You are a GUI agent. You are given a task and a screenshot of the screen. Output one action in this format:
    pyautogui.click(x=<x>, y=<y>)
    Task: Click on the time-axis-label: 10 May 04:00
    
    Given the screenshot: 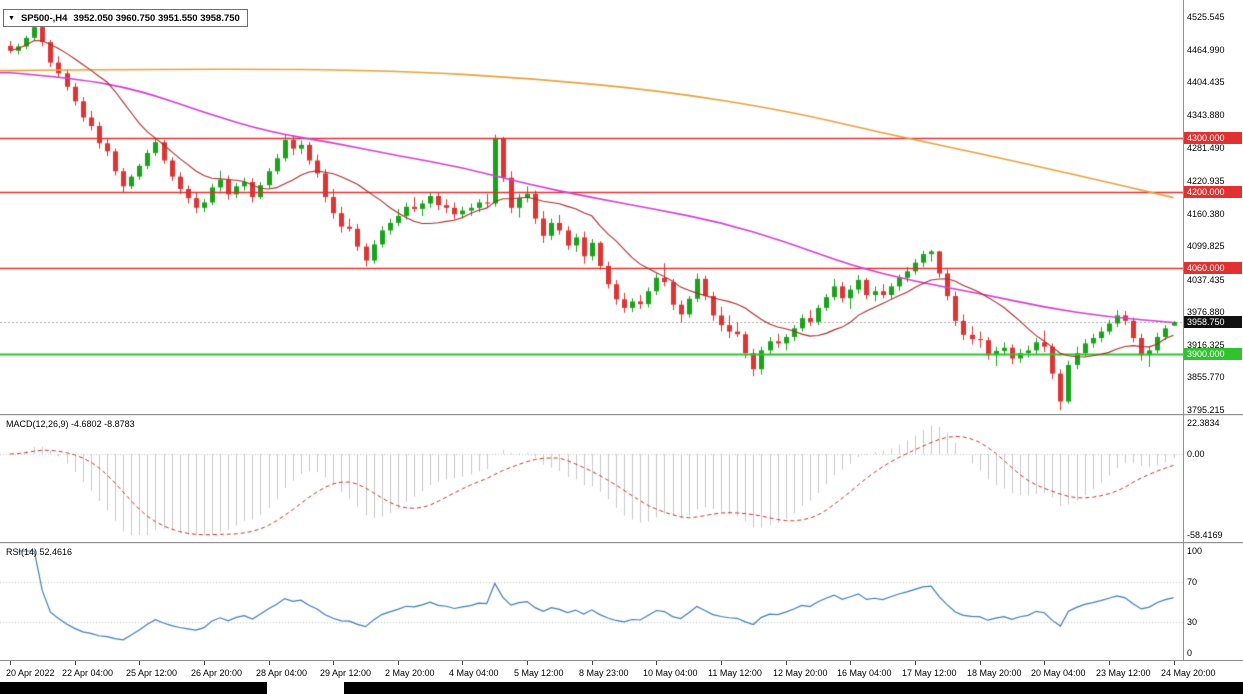 What is the action you would take?
    pyautogui.click(x=670, y=673)
    